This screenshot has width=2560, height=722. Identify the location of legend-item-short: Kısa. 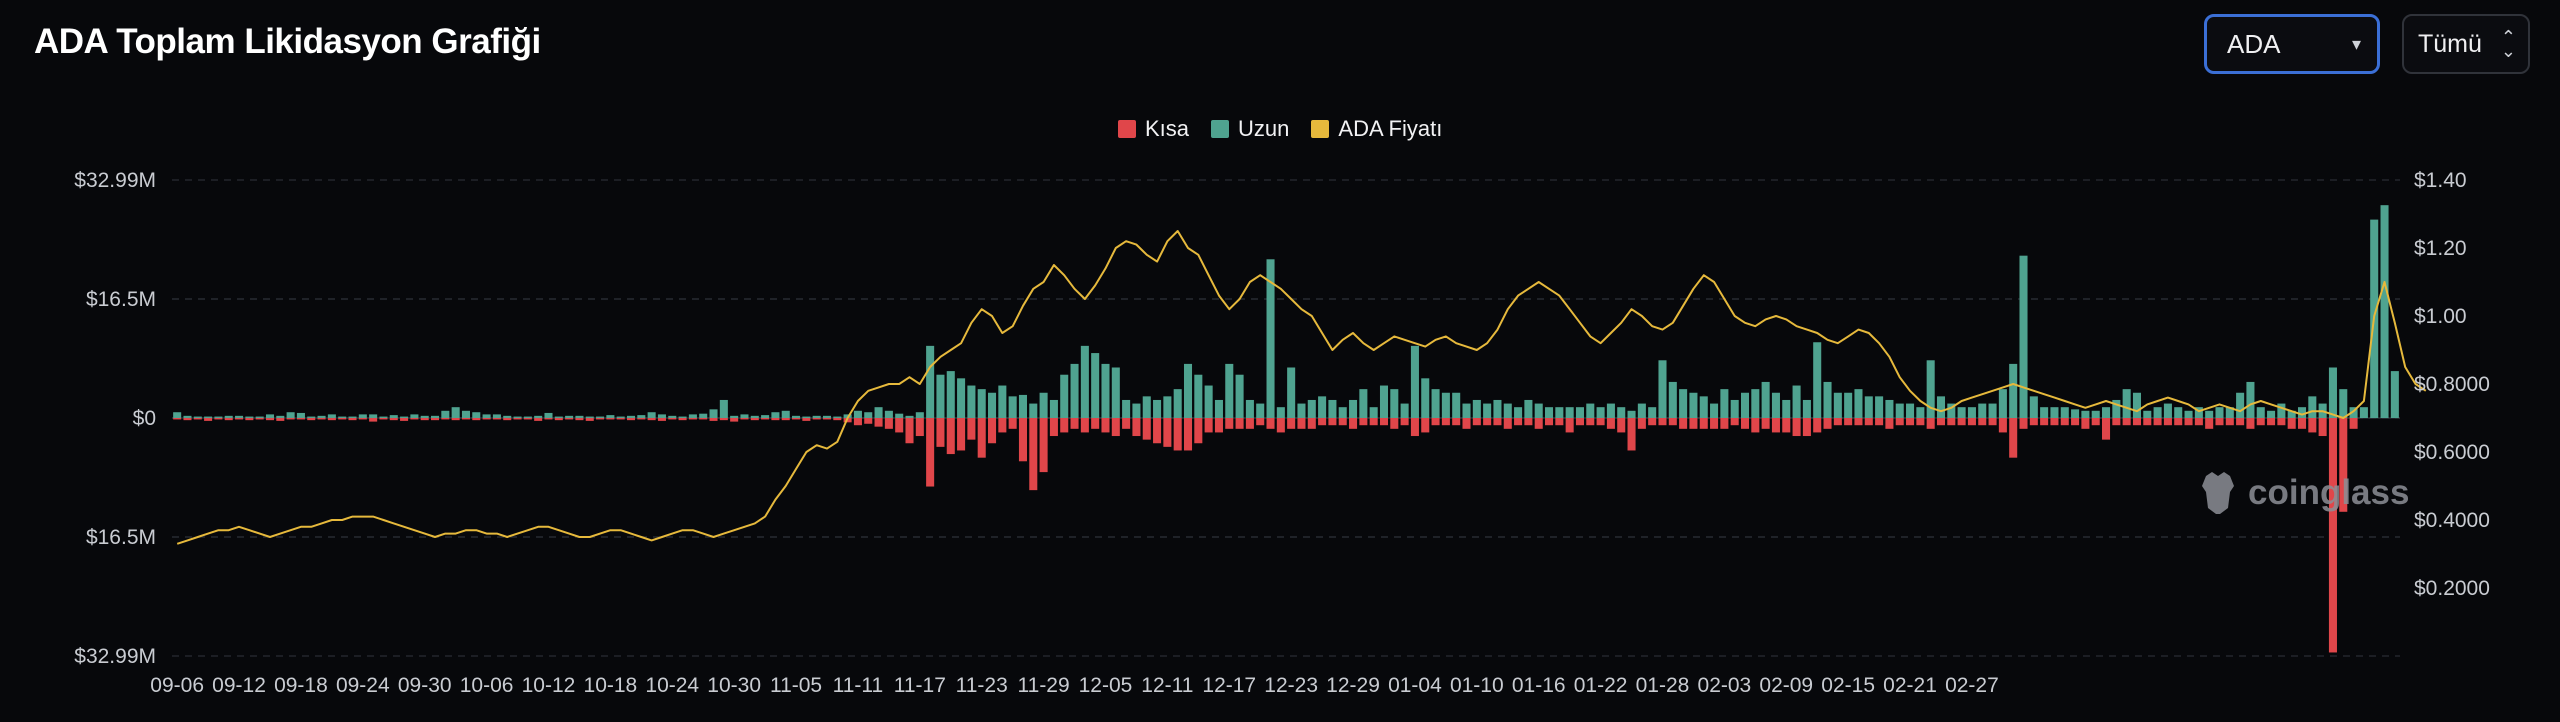
(1153, 129).